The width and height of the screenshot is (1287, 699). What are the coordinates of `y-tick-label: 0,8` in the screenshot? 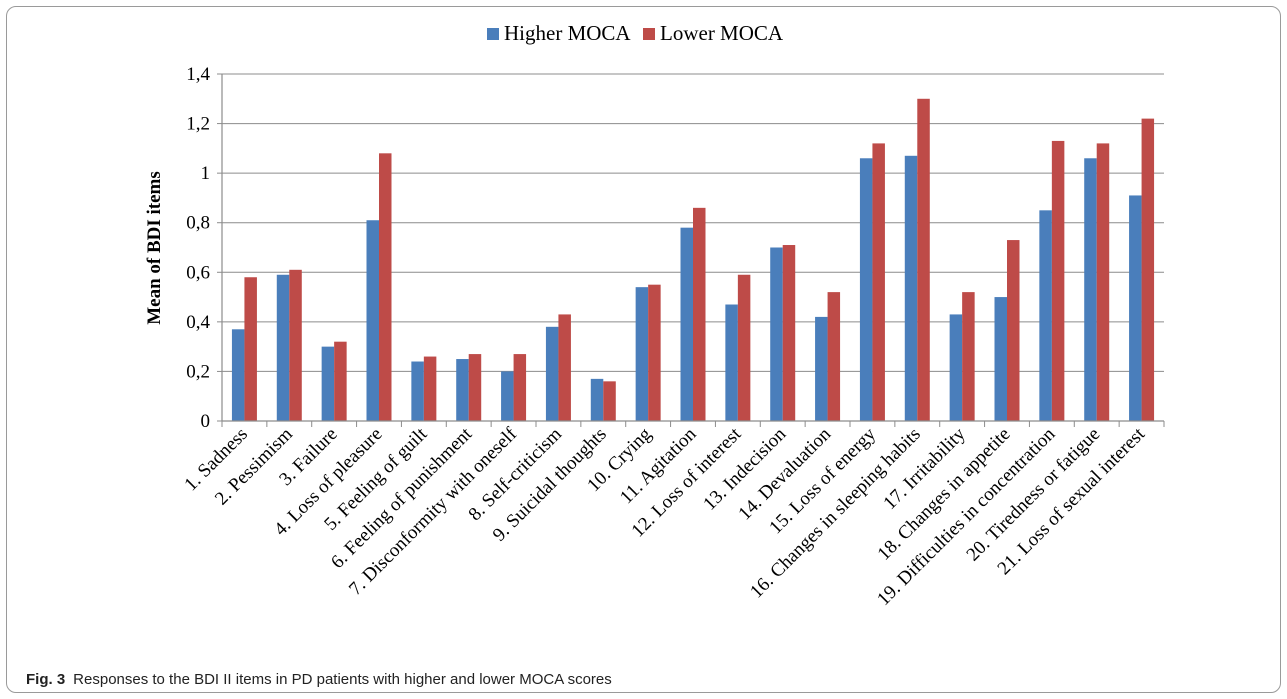 It's located at (198, 223).